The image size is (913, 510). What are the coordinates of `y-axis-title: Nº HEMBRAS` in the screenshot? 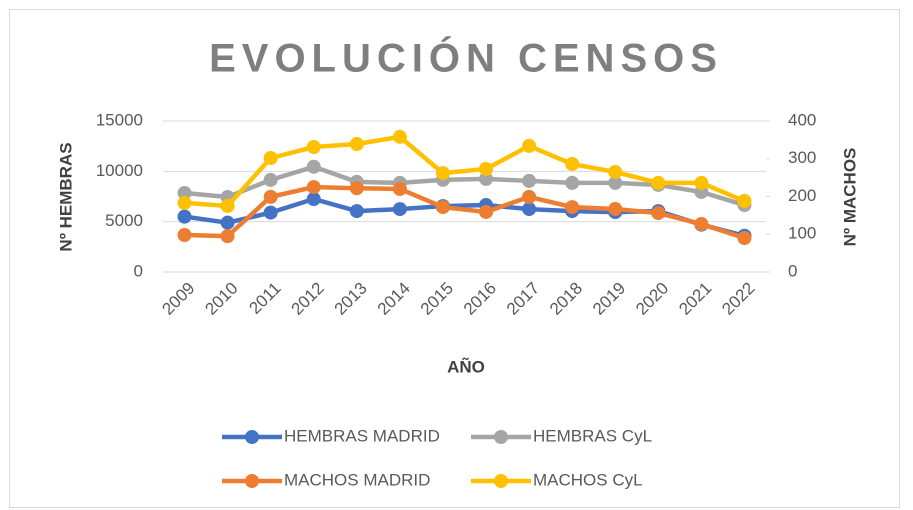 It's located at (65, 196).